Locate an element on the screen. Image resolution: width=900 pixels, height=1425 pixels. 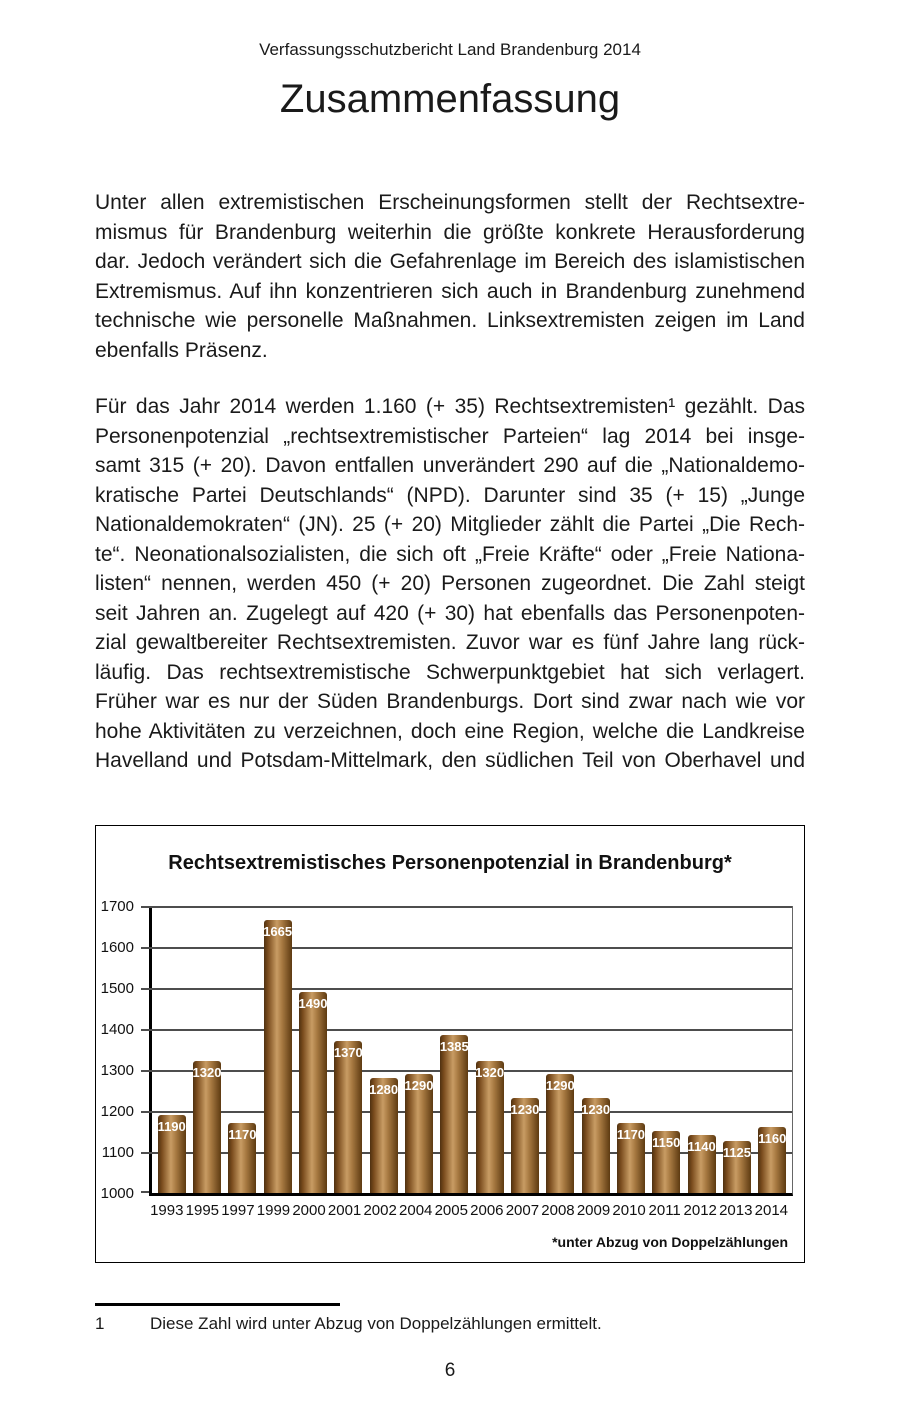
bar: 1370 is located at coordinates (348, 1116).